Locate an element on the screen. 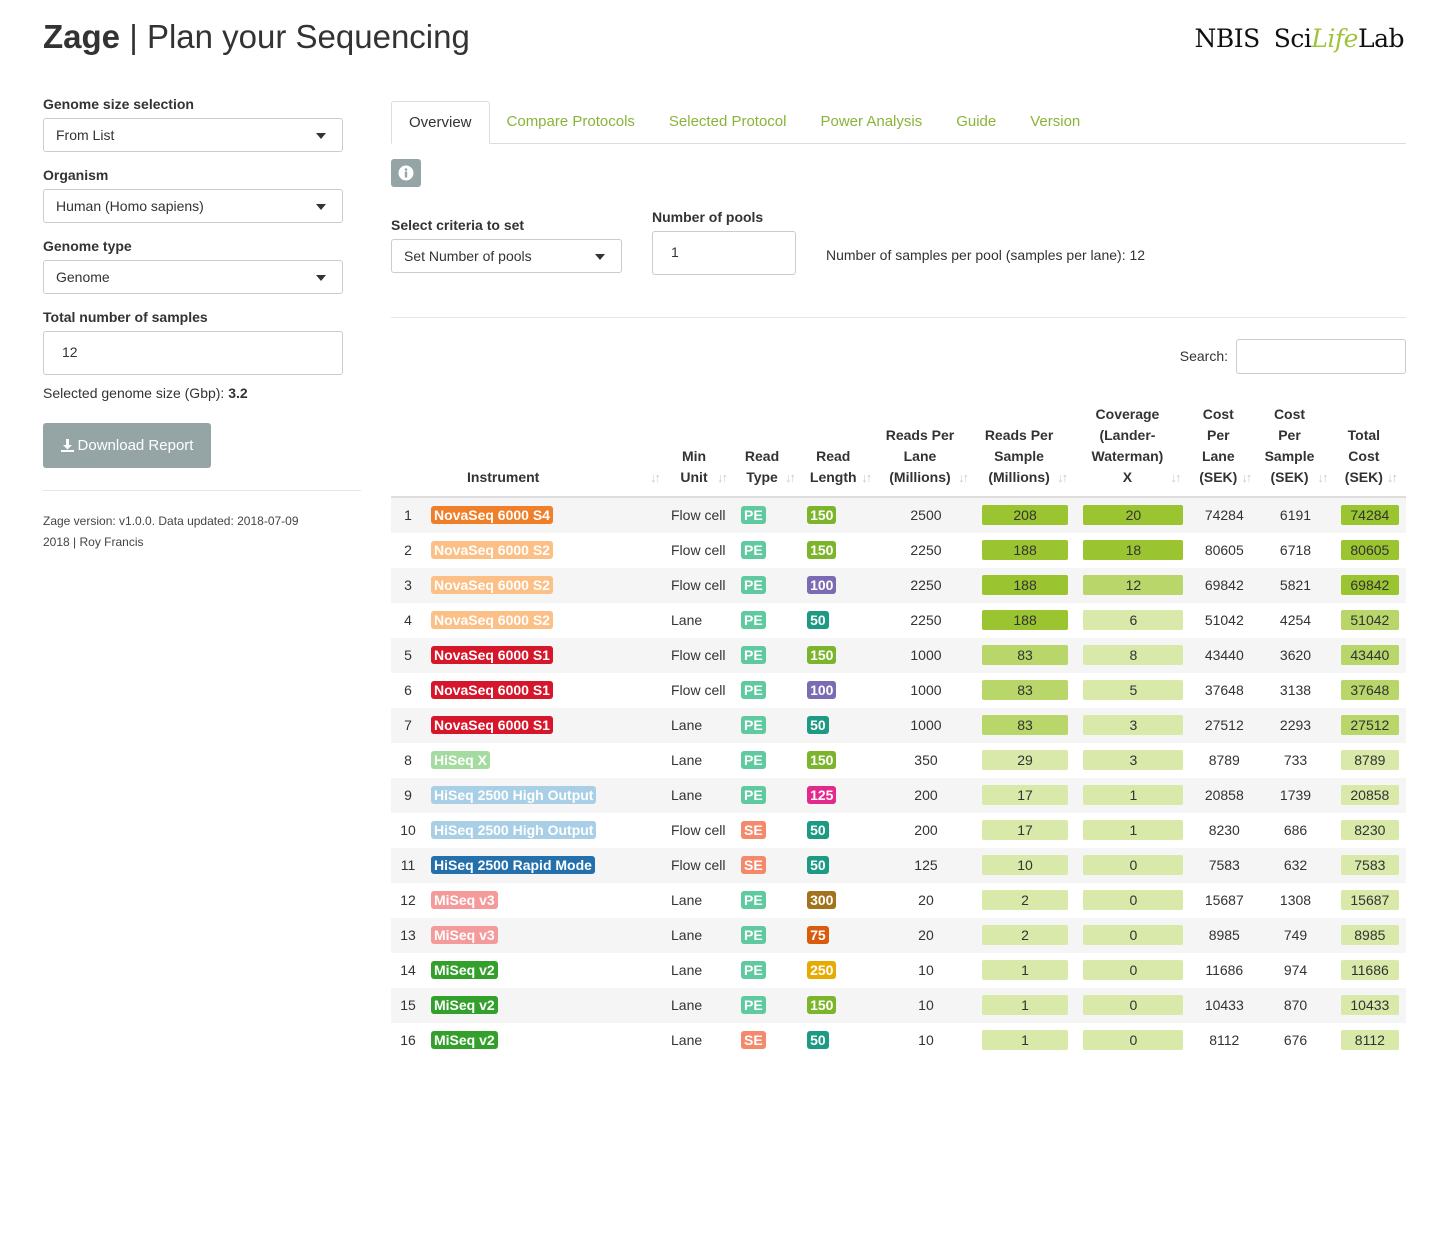 This screenshot has height=1250, width=1449. read-length-cell: 150 is located at coordinates (839, 655).